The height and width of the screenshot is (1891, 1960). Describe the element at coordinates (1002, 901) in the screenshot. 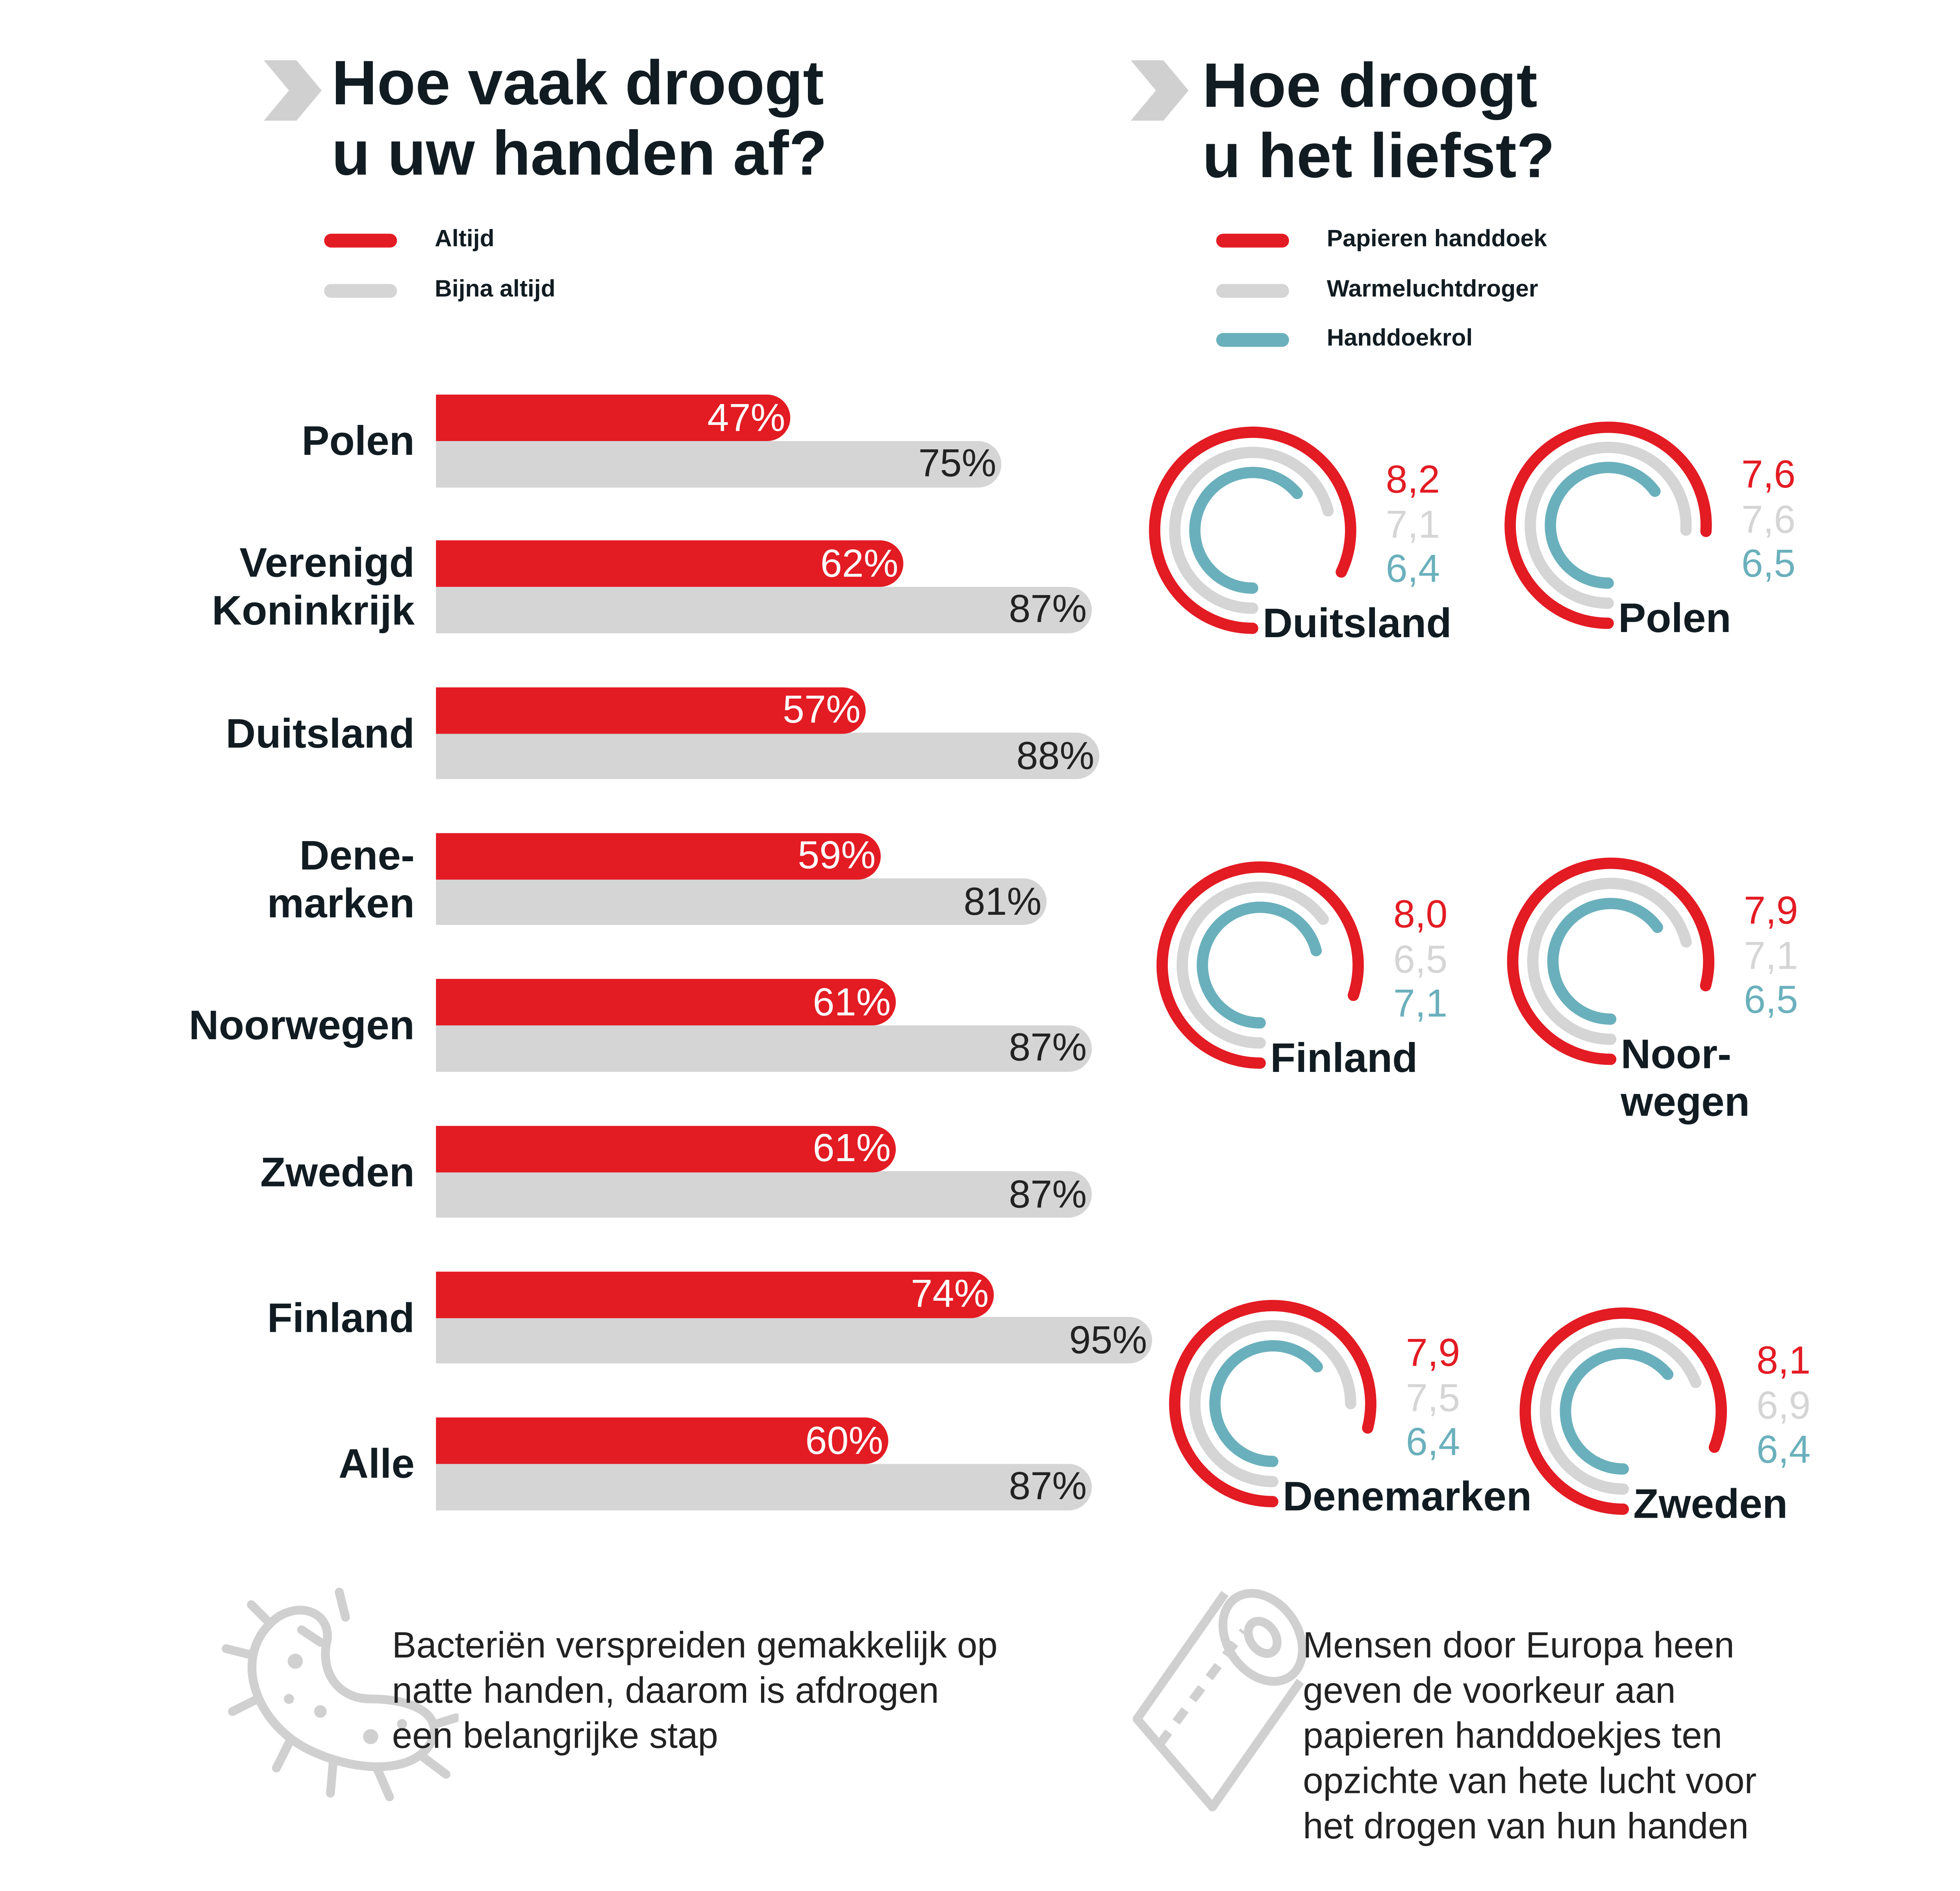

I see `bar-value-label: 81%` at that location.